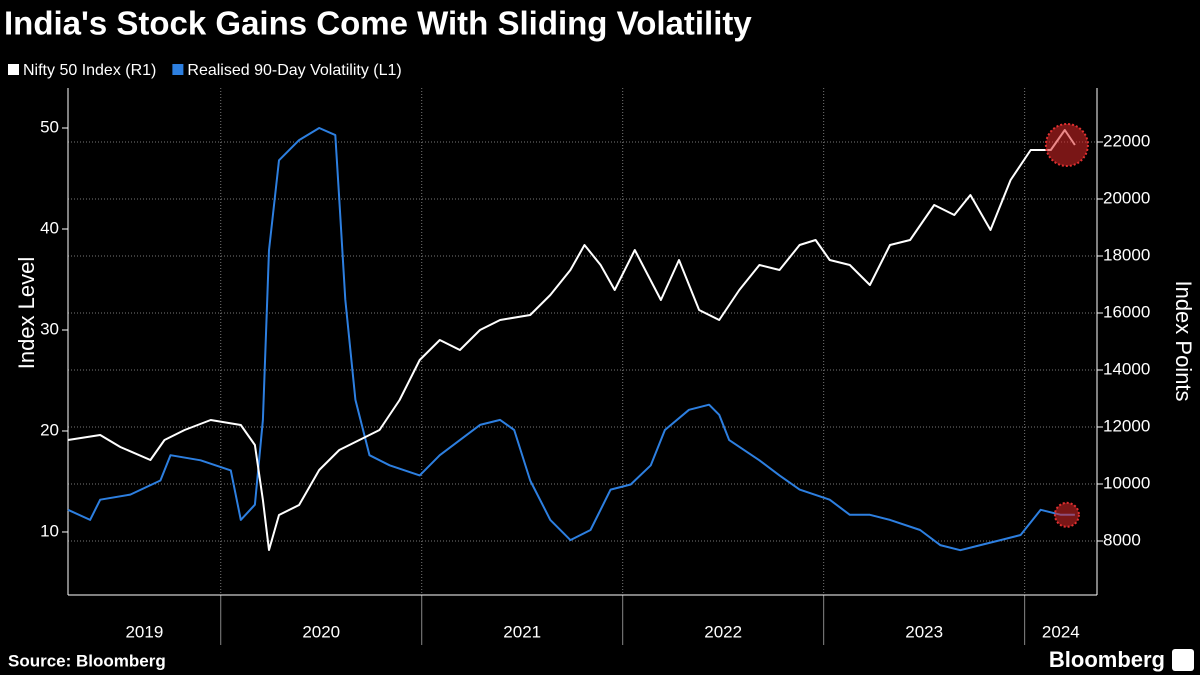  What do you see at coordinates (1183, 660) in the screenshot?
I see `brand-icon` at bounding box center [1183, 660].